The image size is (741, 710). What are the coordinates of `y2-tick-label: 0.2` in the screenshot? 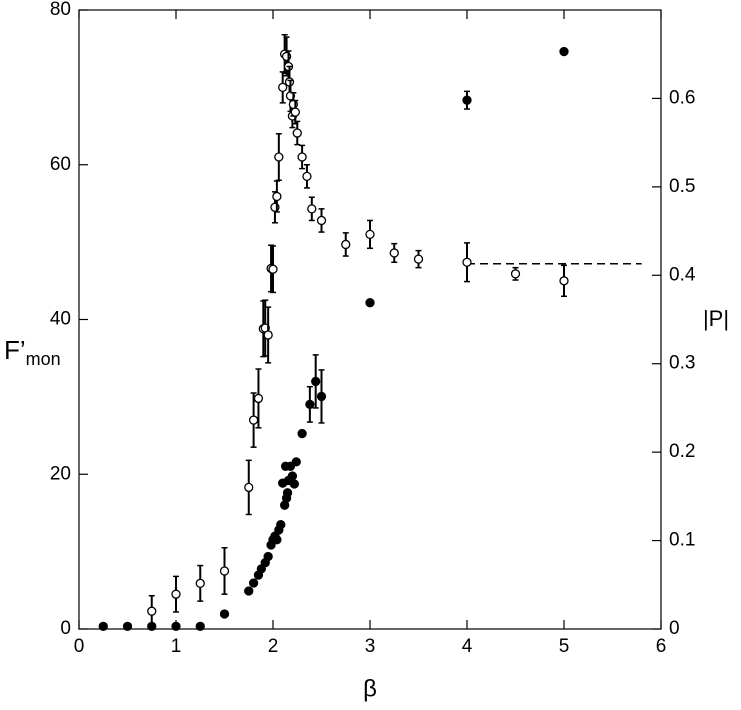 It's located at (682, 451).